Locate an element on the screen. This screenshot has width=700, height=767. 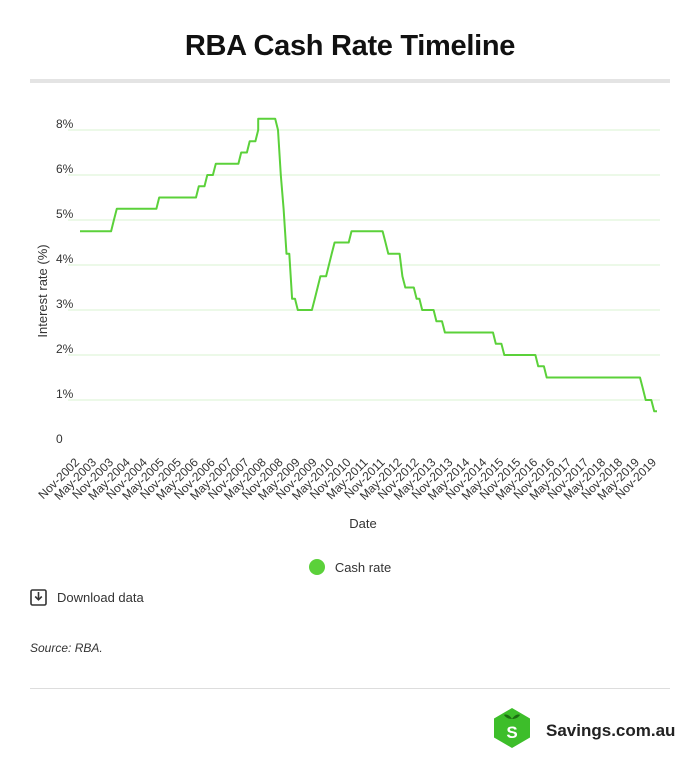
legend-label: Cash rate is located at coordinates (363, 567).